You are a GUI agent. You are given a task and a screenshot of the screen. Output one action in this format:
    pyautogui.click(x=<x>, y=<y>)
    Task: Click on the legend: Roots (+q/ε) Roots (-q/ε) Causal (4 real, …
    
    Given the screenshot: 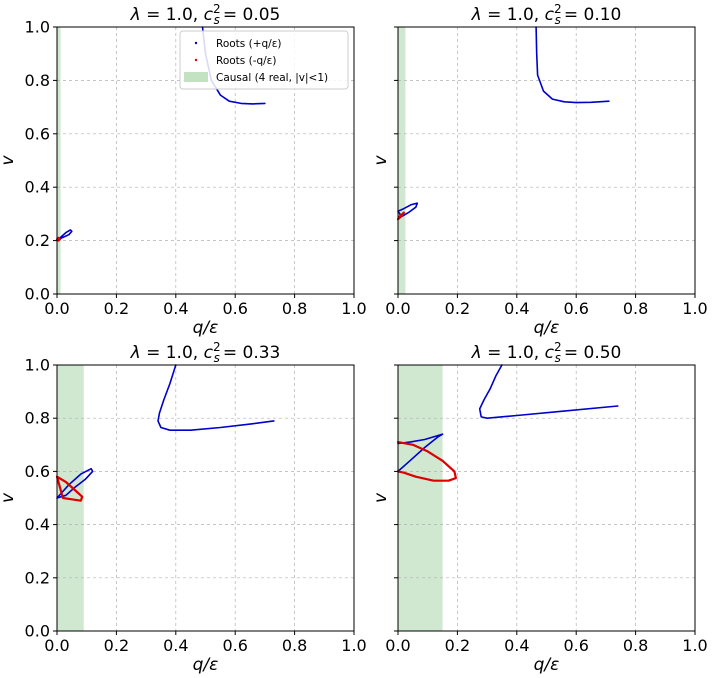 What is the action you would take?
    pyautogui.click(x=264, y=60)
    